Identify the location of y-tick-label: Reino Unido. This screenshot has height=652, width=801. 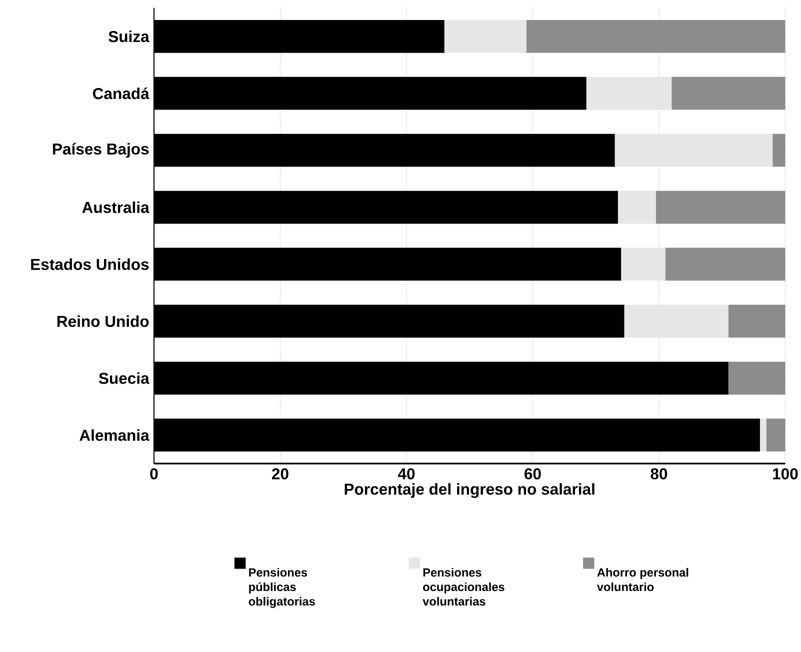
(103, 321).